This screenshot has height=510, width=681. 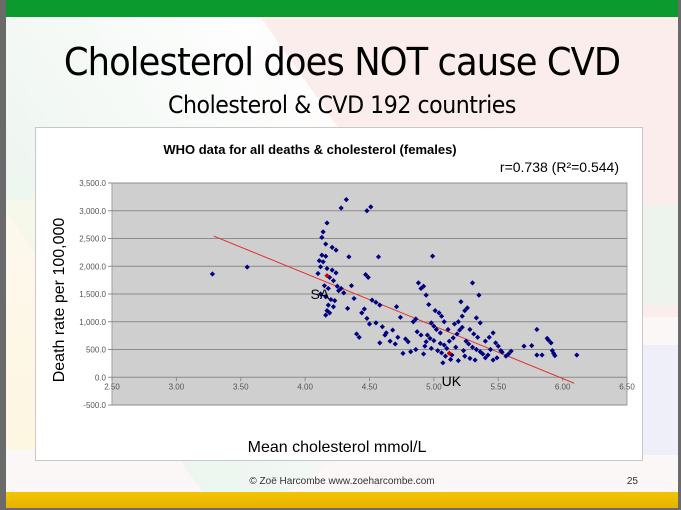 I want to click on x-tick-label: 5.50, so click(x=498, y=386).